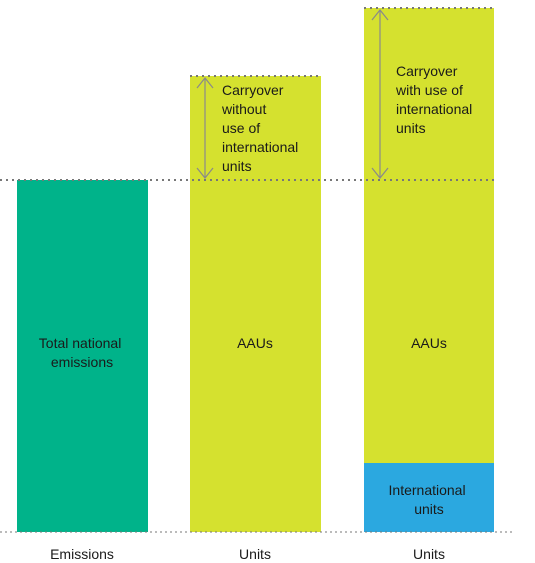 Image resolution: width=535 pixels, height=563 pixels. What do you see at coordinates (243, 109) in the screenshot?
I see `carryover-2-line-2: without` at bounding box center [243, 109].